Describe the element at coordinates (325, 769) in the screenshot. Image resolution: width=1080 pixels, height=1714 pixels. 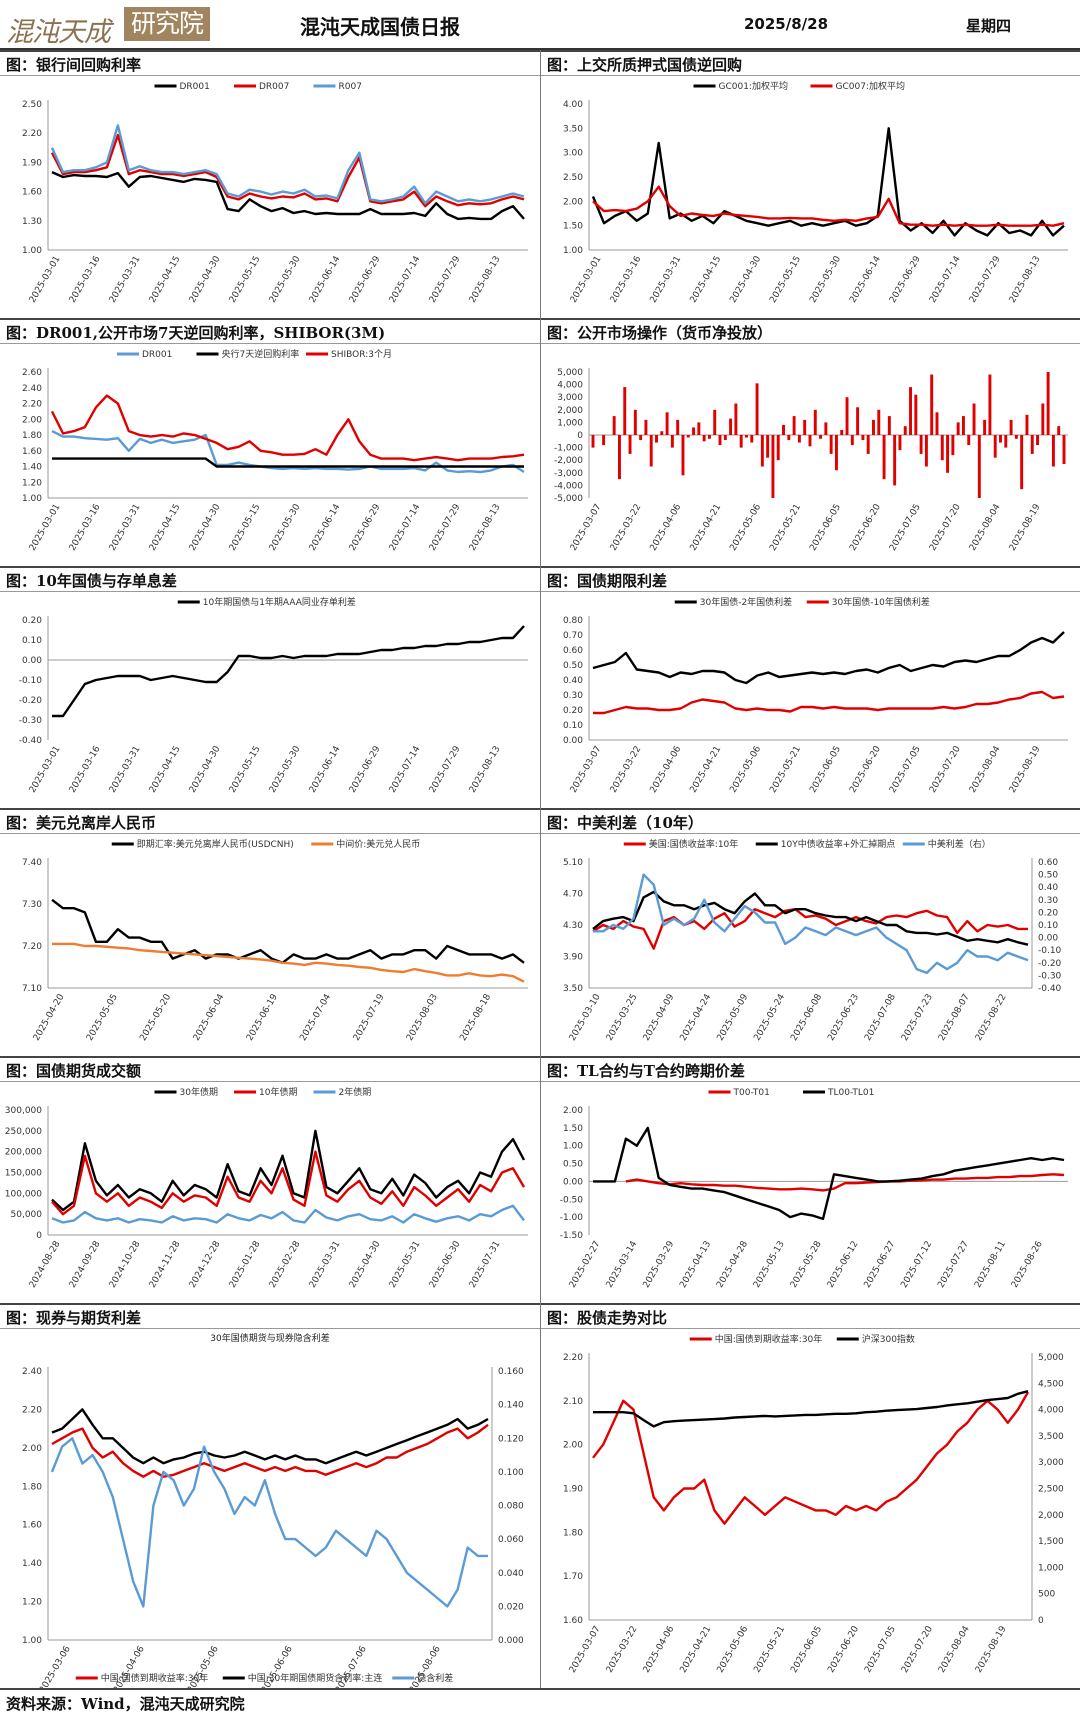
I see `x-tick-label: 2025-06-14` at that location.